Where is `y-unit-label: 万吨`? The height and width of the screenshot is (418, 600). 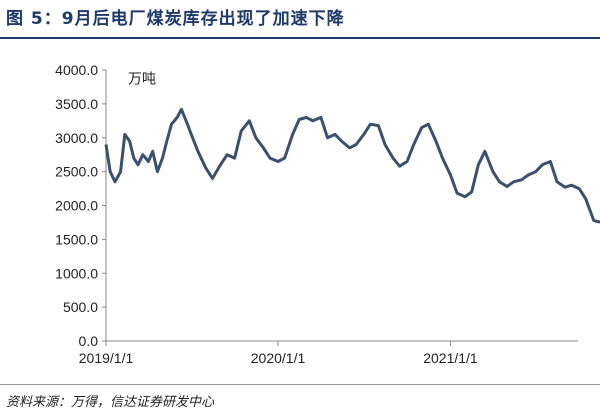 y-unit-label: 万吨 is located at coordinates (142, 80).